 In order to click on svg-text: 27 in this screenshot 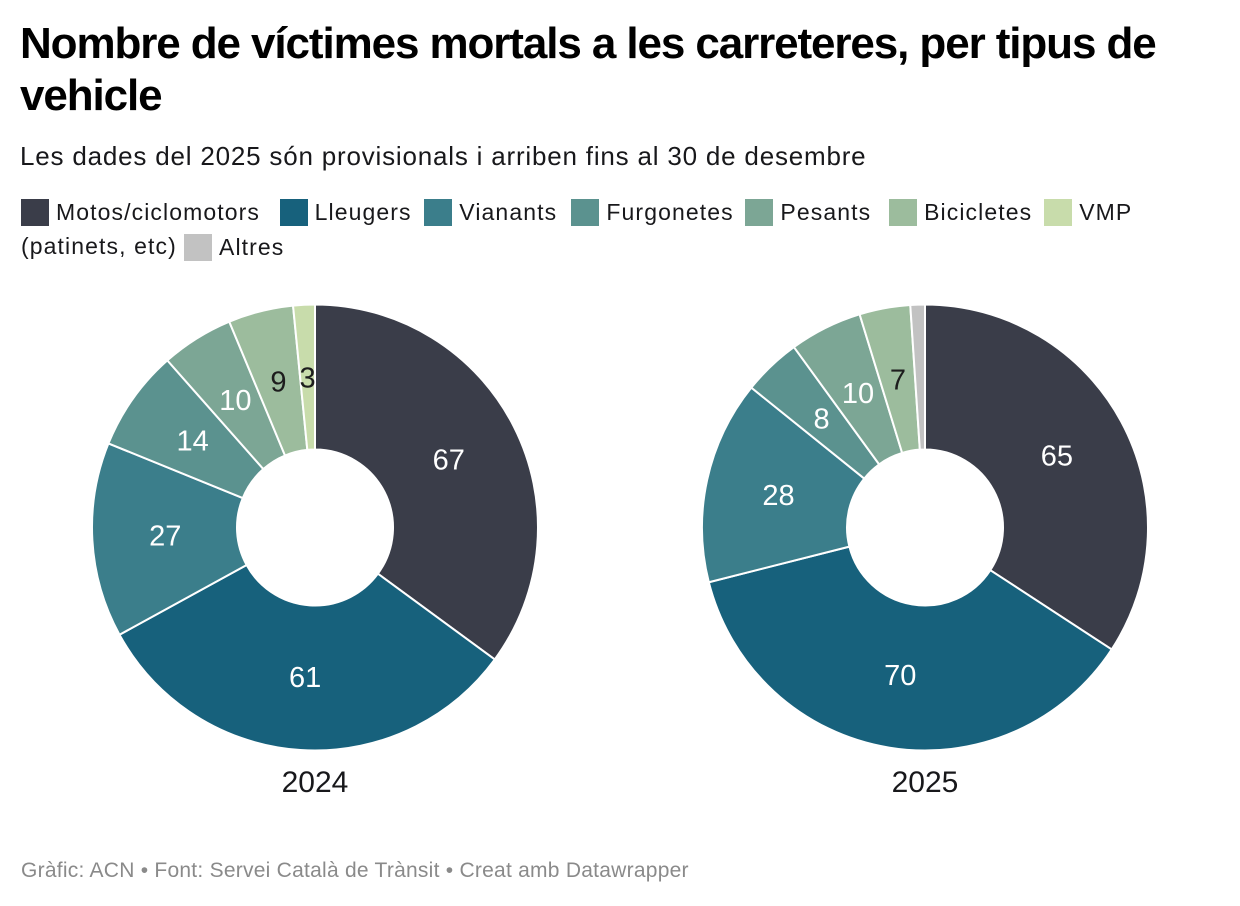, I will do `click(165, 537)`.